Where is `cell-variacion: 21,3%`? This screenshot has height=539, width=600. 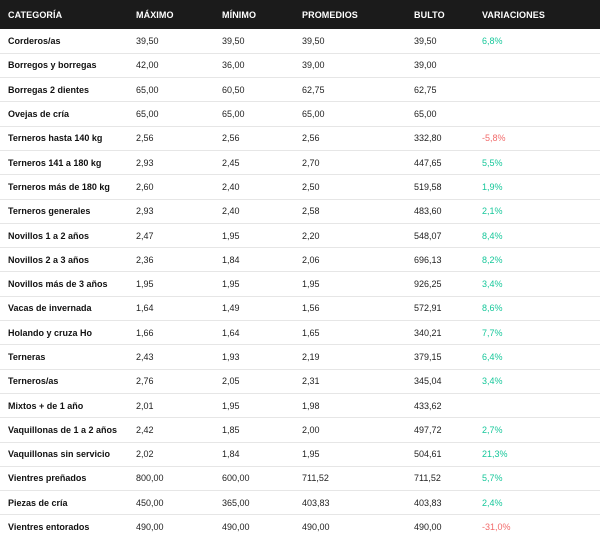 cell-variacion: 21,3% is located at coordinates (495, 454).